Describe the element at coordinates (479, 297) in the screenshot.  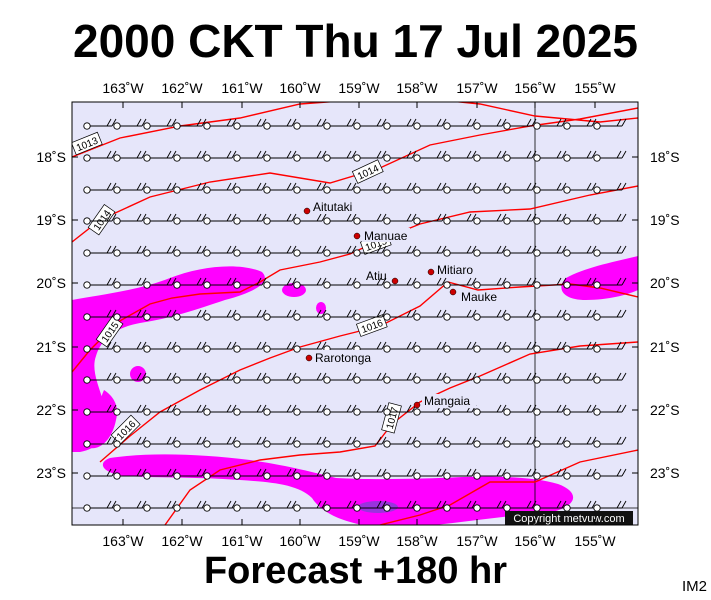
I see `place-label-mauke: Mauke` at that location.